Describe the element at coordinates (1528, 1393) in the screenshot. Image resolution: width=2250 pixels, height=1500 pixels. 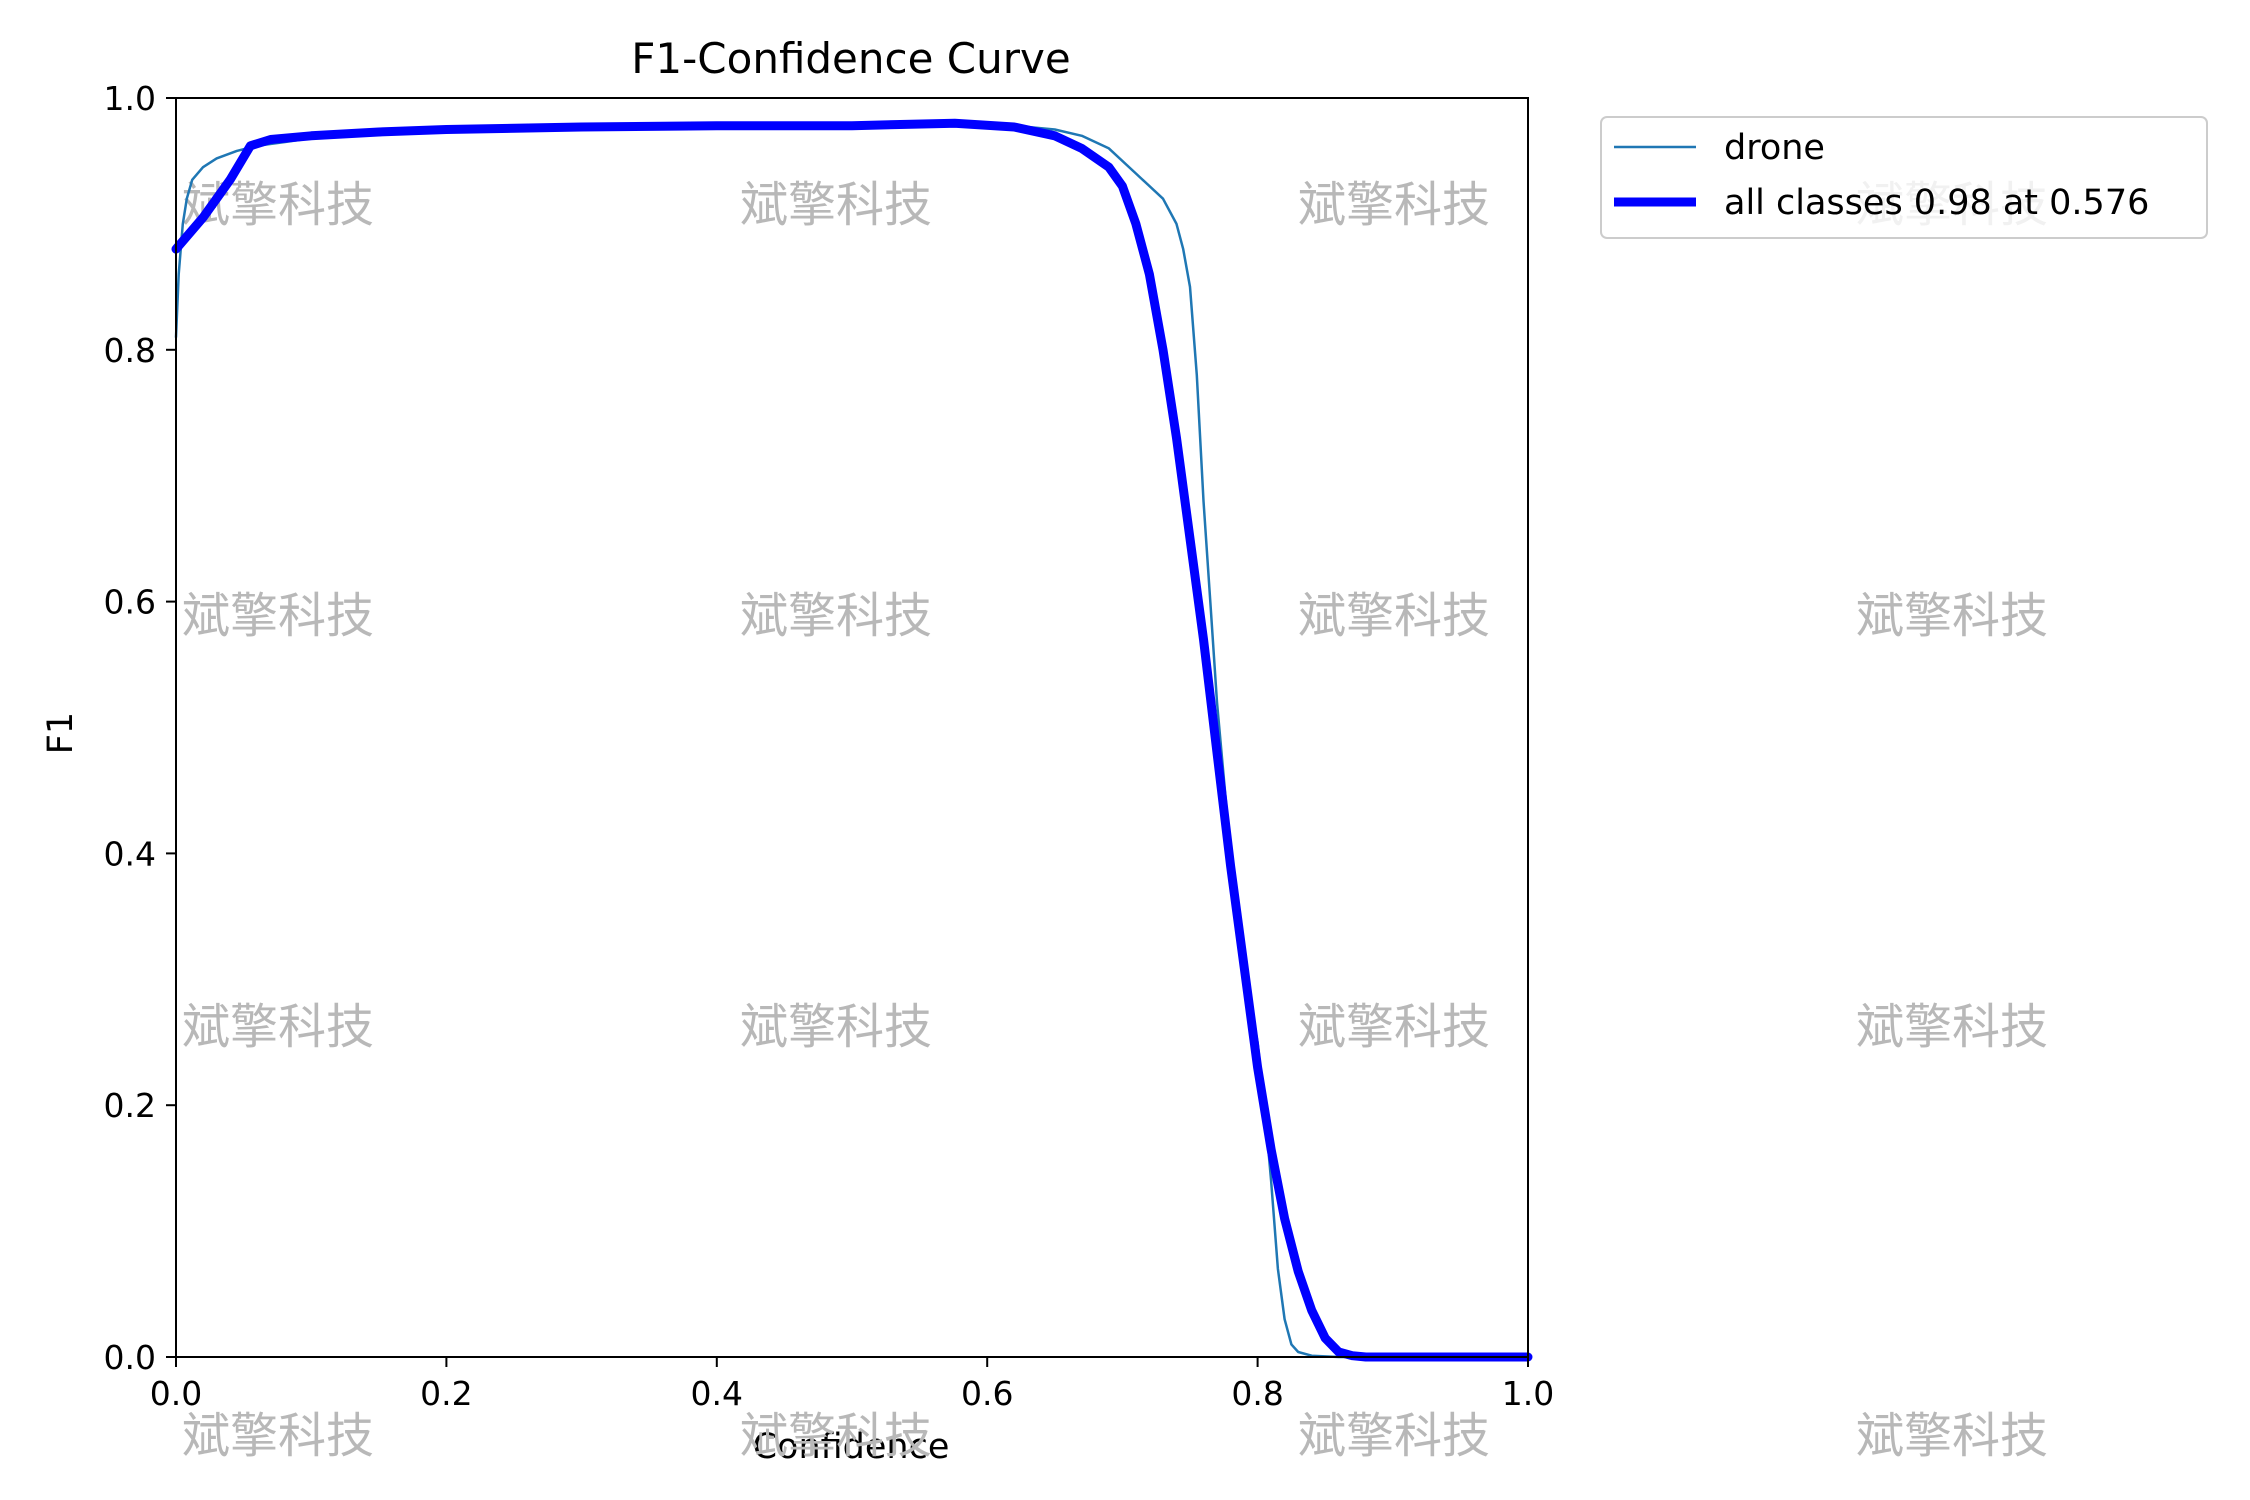
I see `x-tick-label: 1.0` at that location.